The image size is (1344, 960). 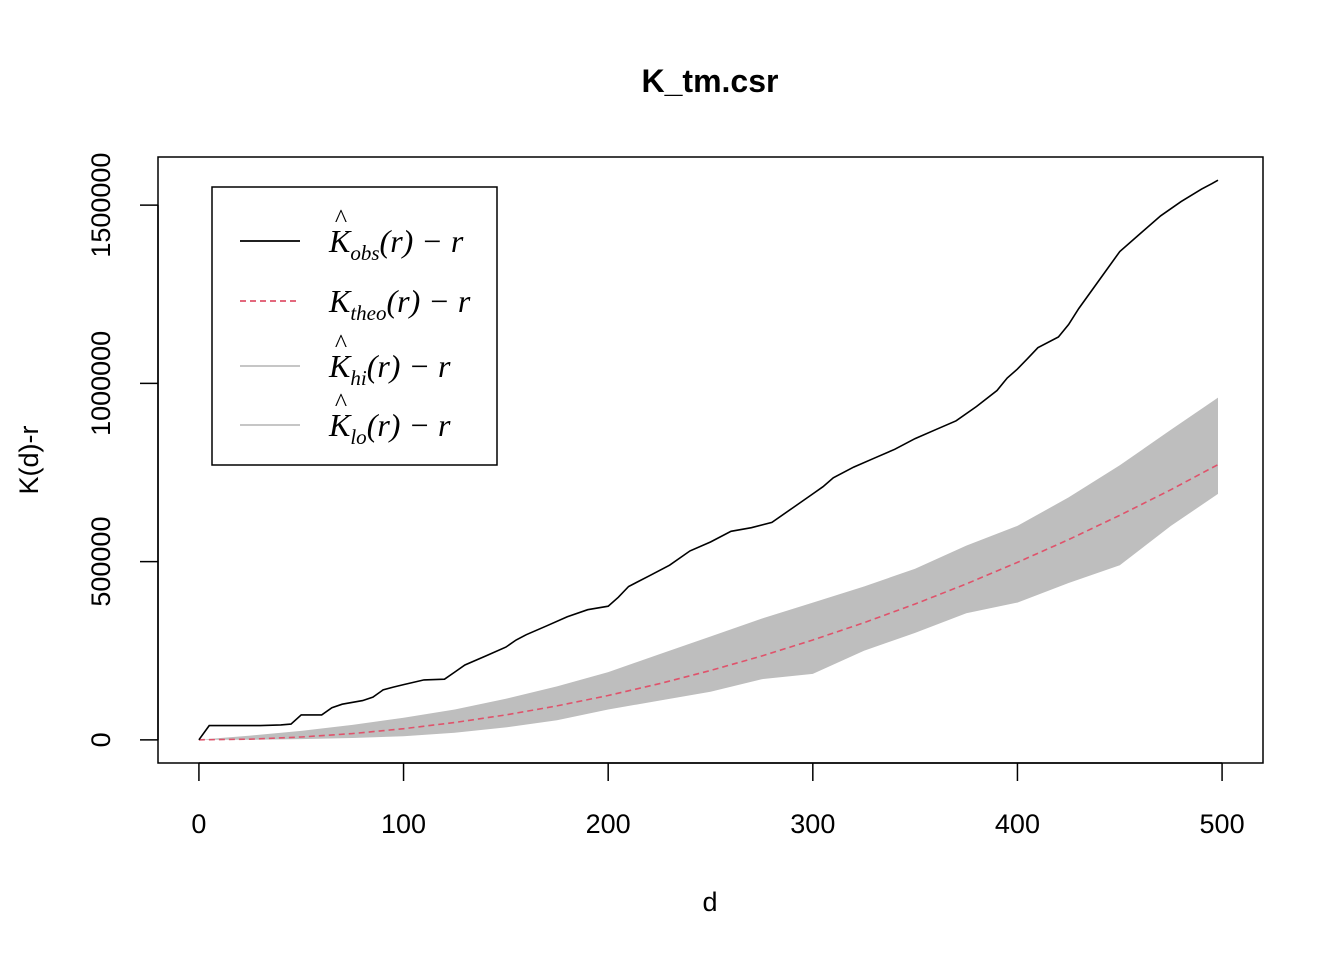 I want to click on legend-item: ^Klo(r) − r, so click(x=345, y=418).